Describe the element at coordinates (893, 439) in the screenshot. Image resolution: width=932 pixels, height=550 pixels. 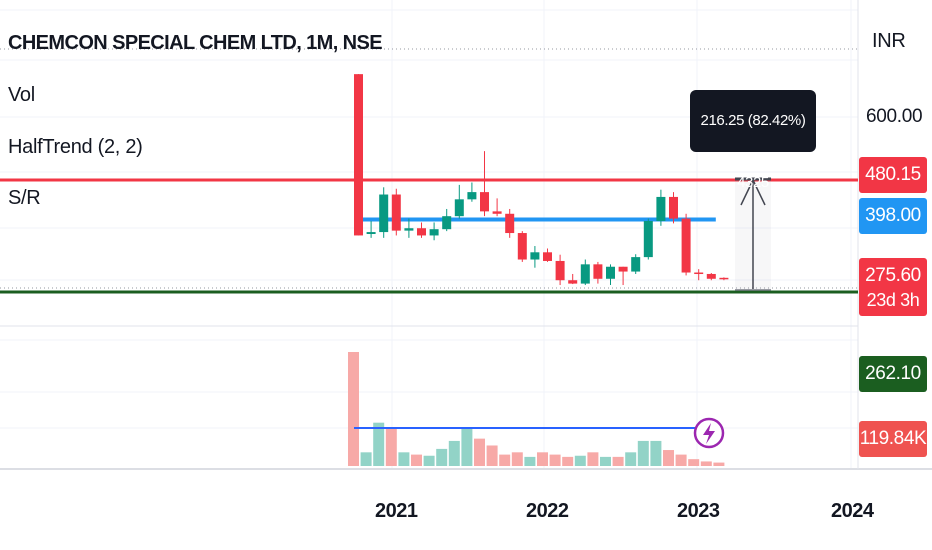
I see `volume-value-tag: 119.84K` at that location.